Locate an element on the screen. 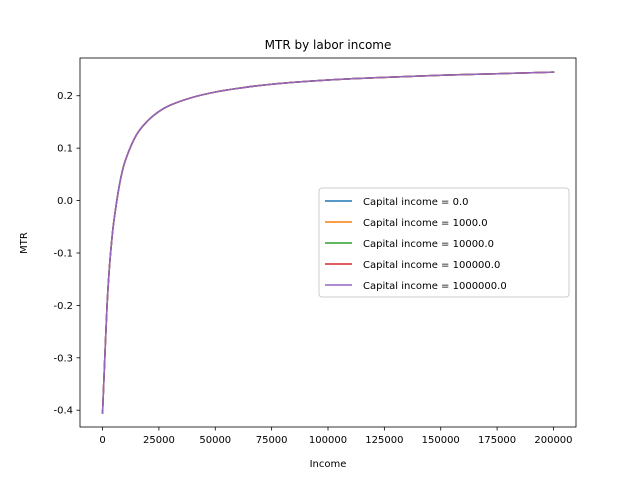 The width and height of the screenshot is (640, 480). y-tick-label: -0.4 is located at coordinates (63, 411).